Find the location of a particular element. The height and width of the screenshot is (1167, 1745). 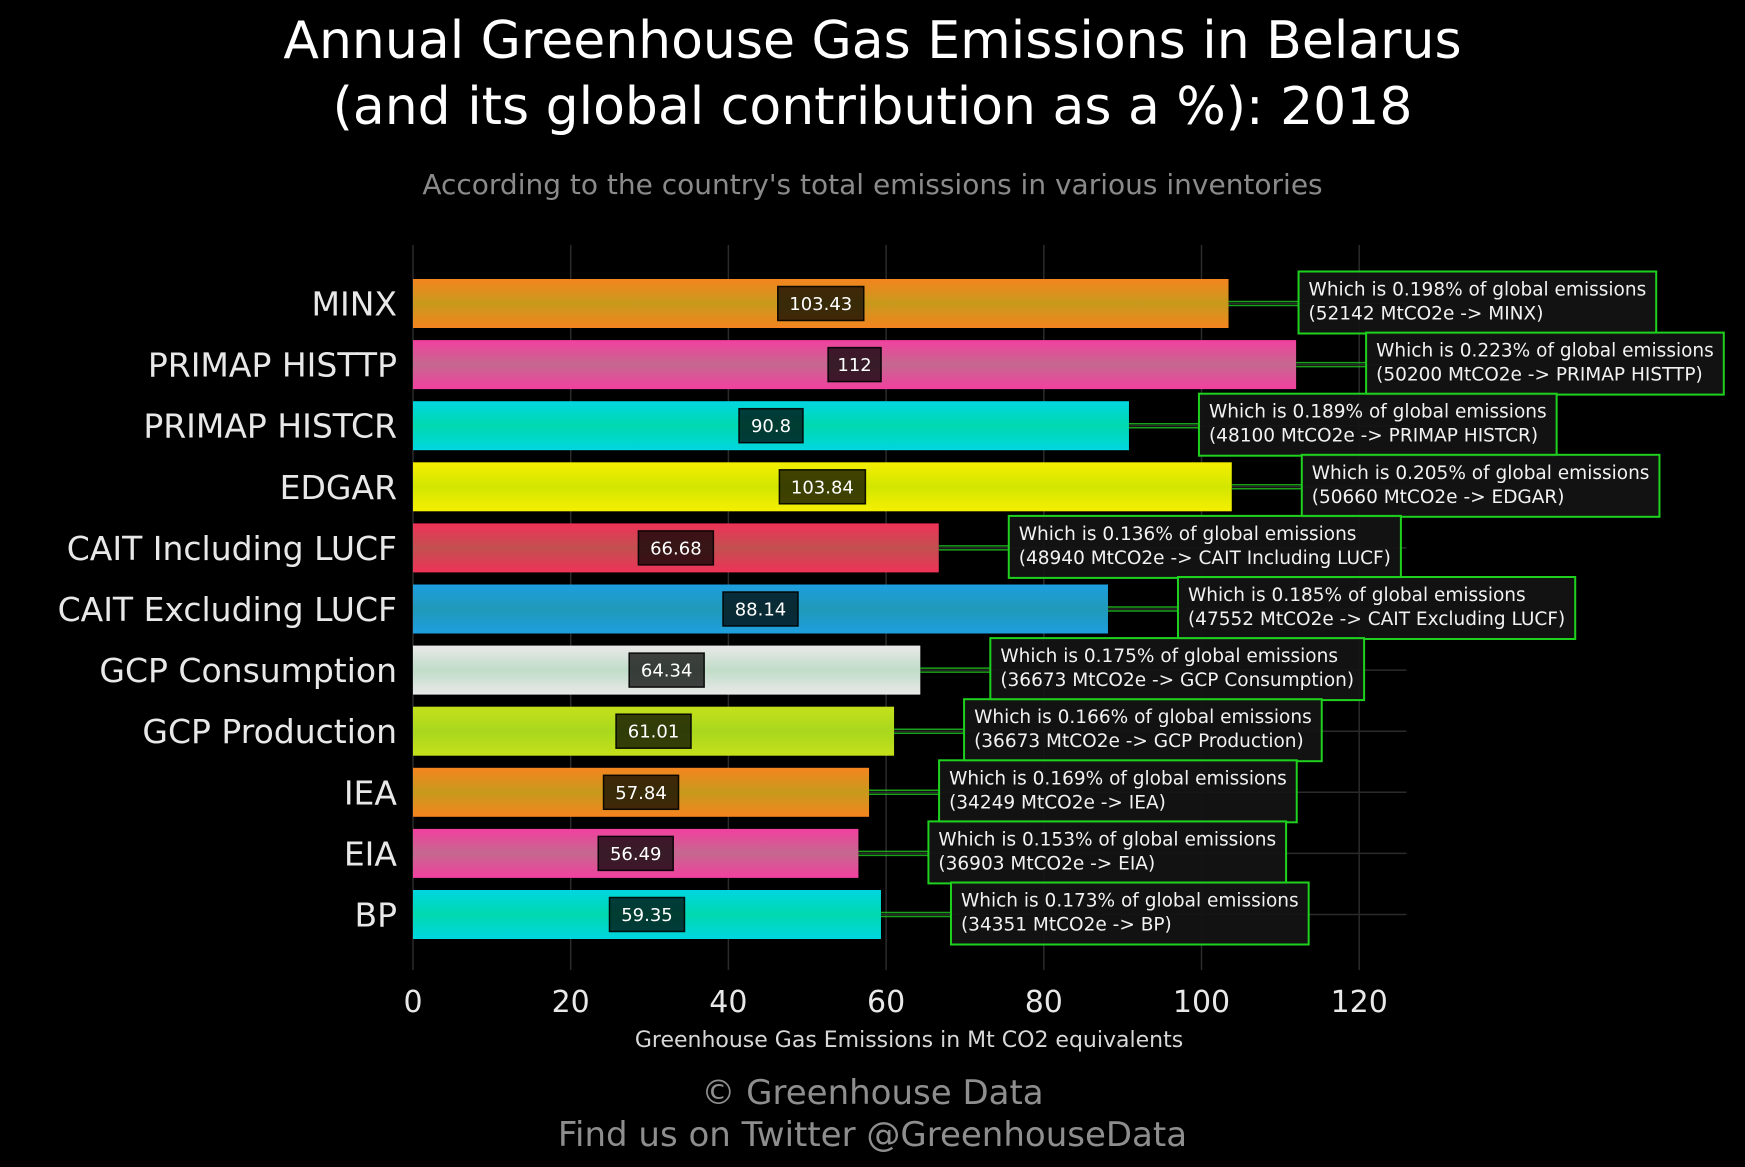

annotation-line2: (48100 MtCO2e -> PRIMAP HISTCR) is located at coordinates (1373, 436).